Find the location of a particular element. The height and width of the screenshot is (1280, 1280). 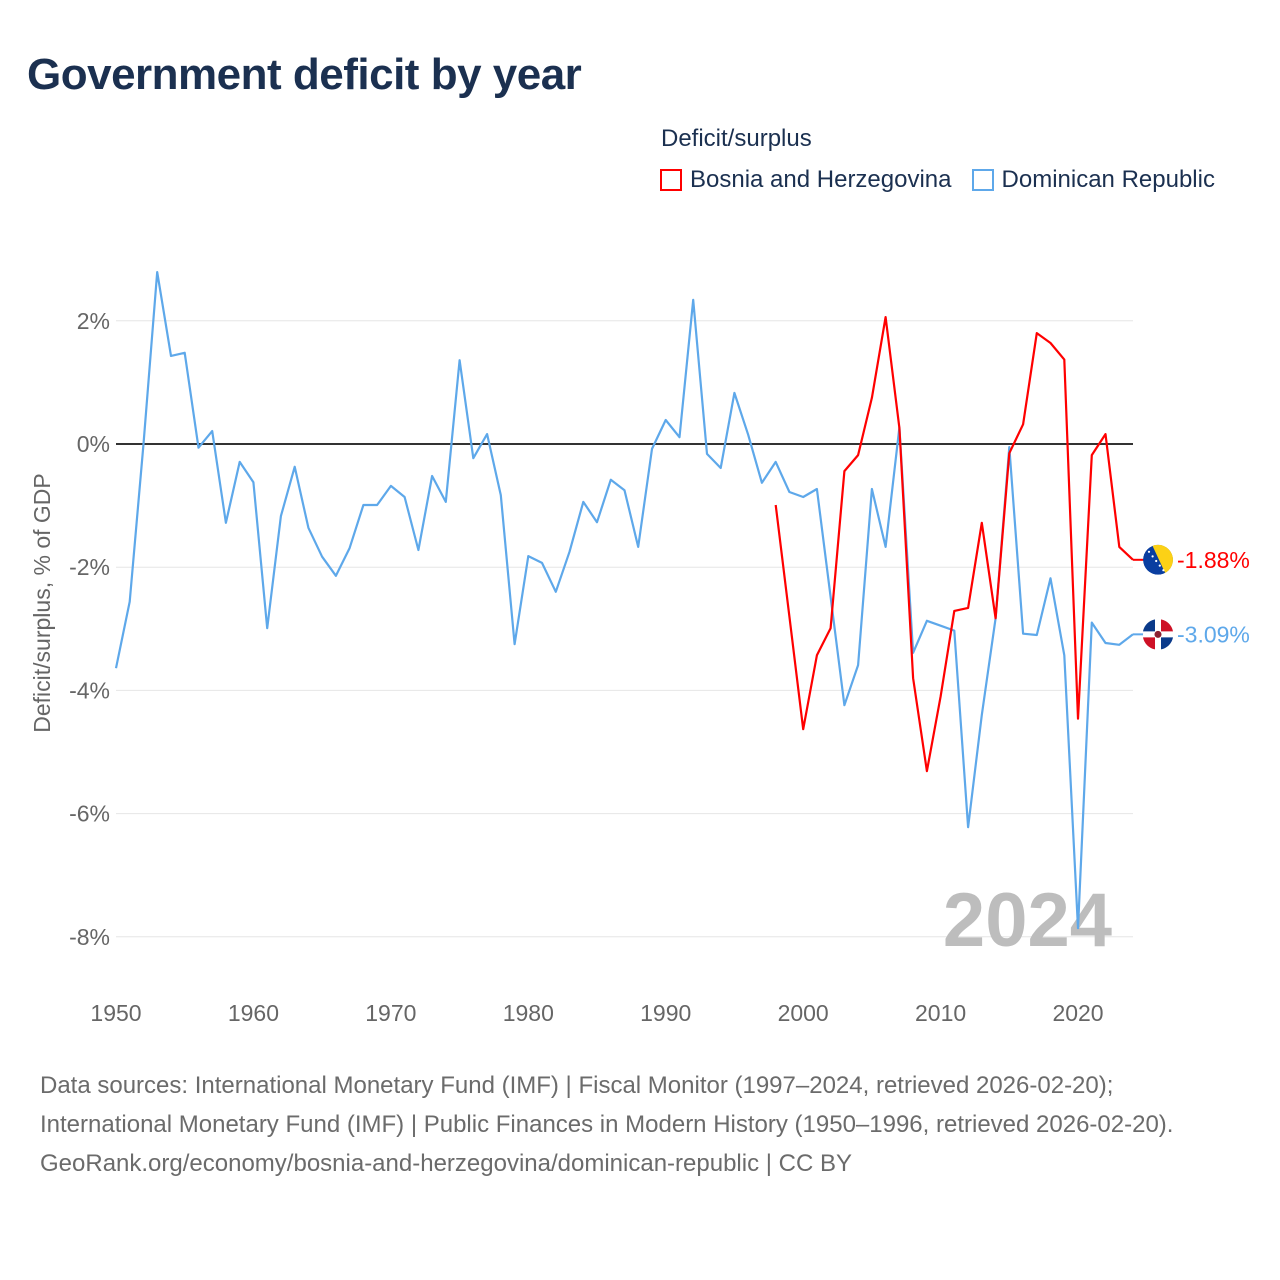

y-tick-label: -4% is located at coordinates (89, 690).